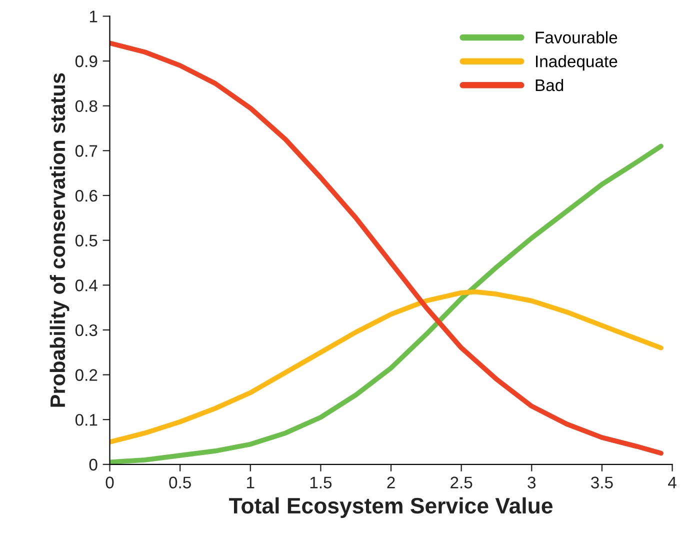  I want to click on x-tick-label: 3, so click(532, 482).